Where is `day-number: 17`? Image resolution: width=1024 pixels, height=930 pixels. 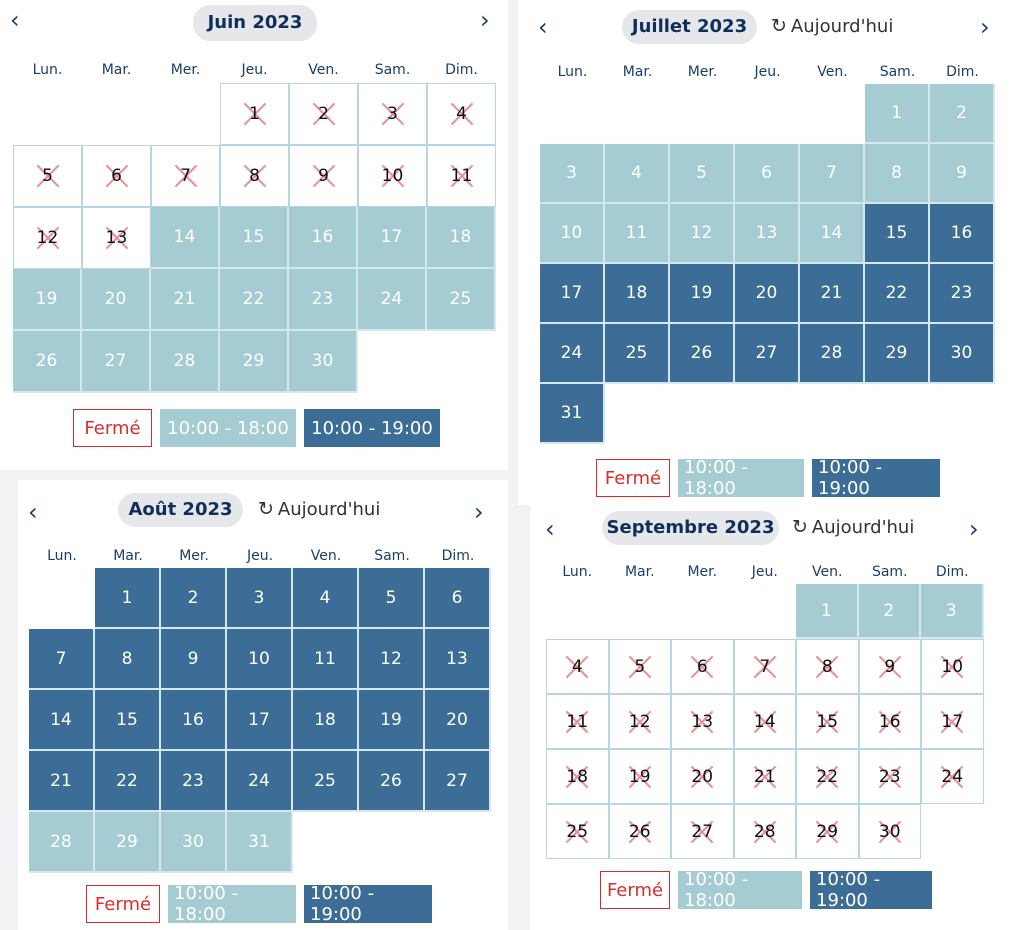 day-number: 17 is located at coordinates (952, 721).